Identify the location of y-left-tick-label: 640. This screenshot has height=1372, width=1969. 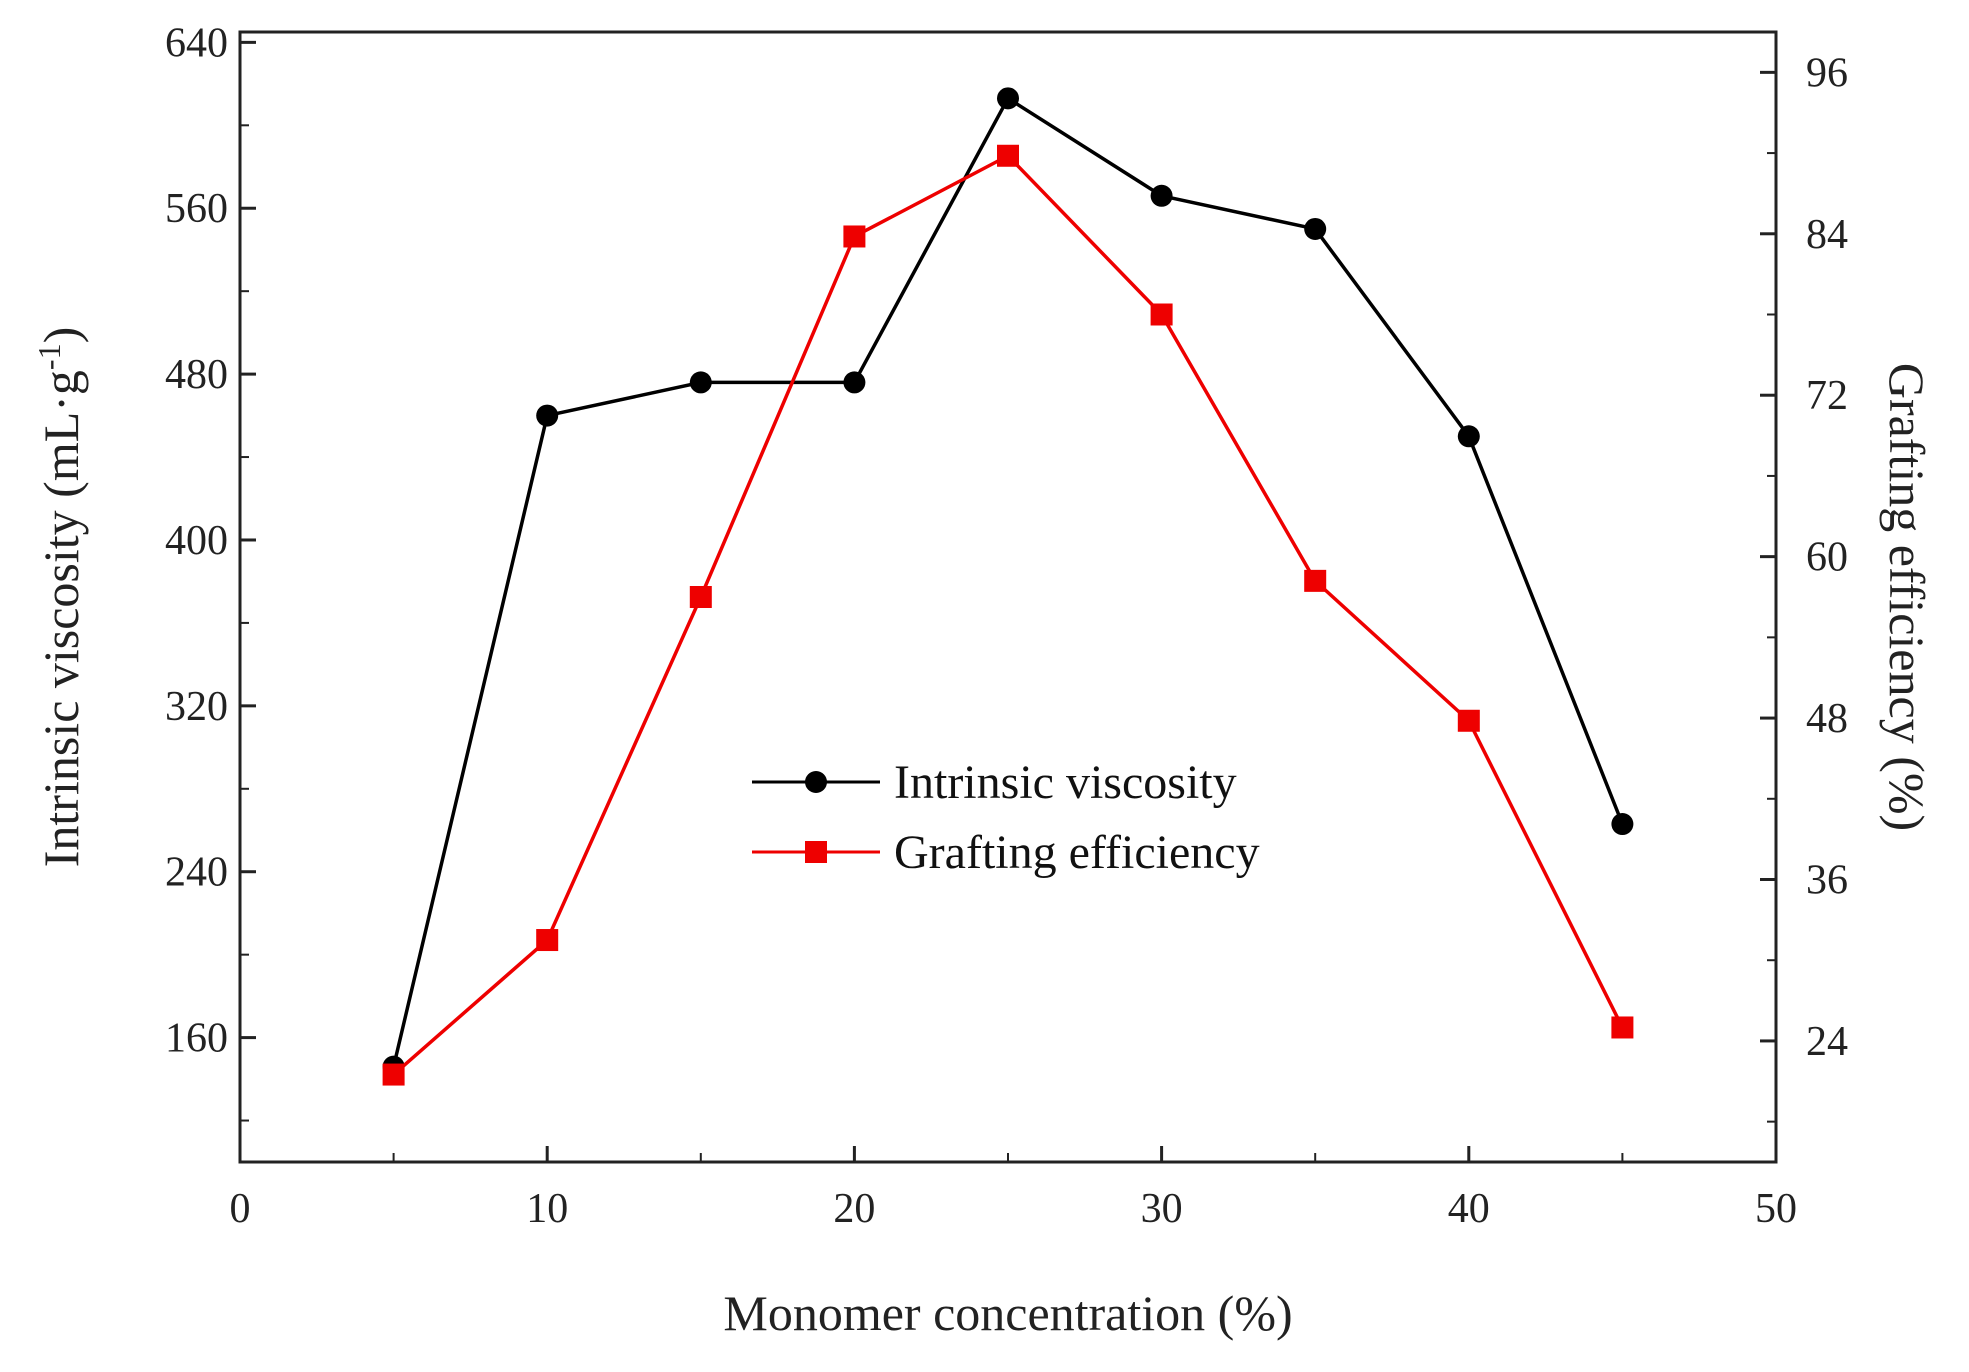
(196, 43).